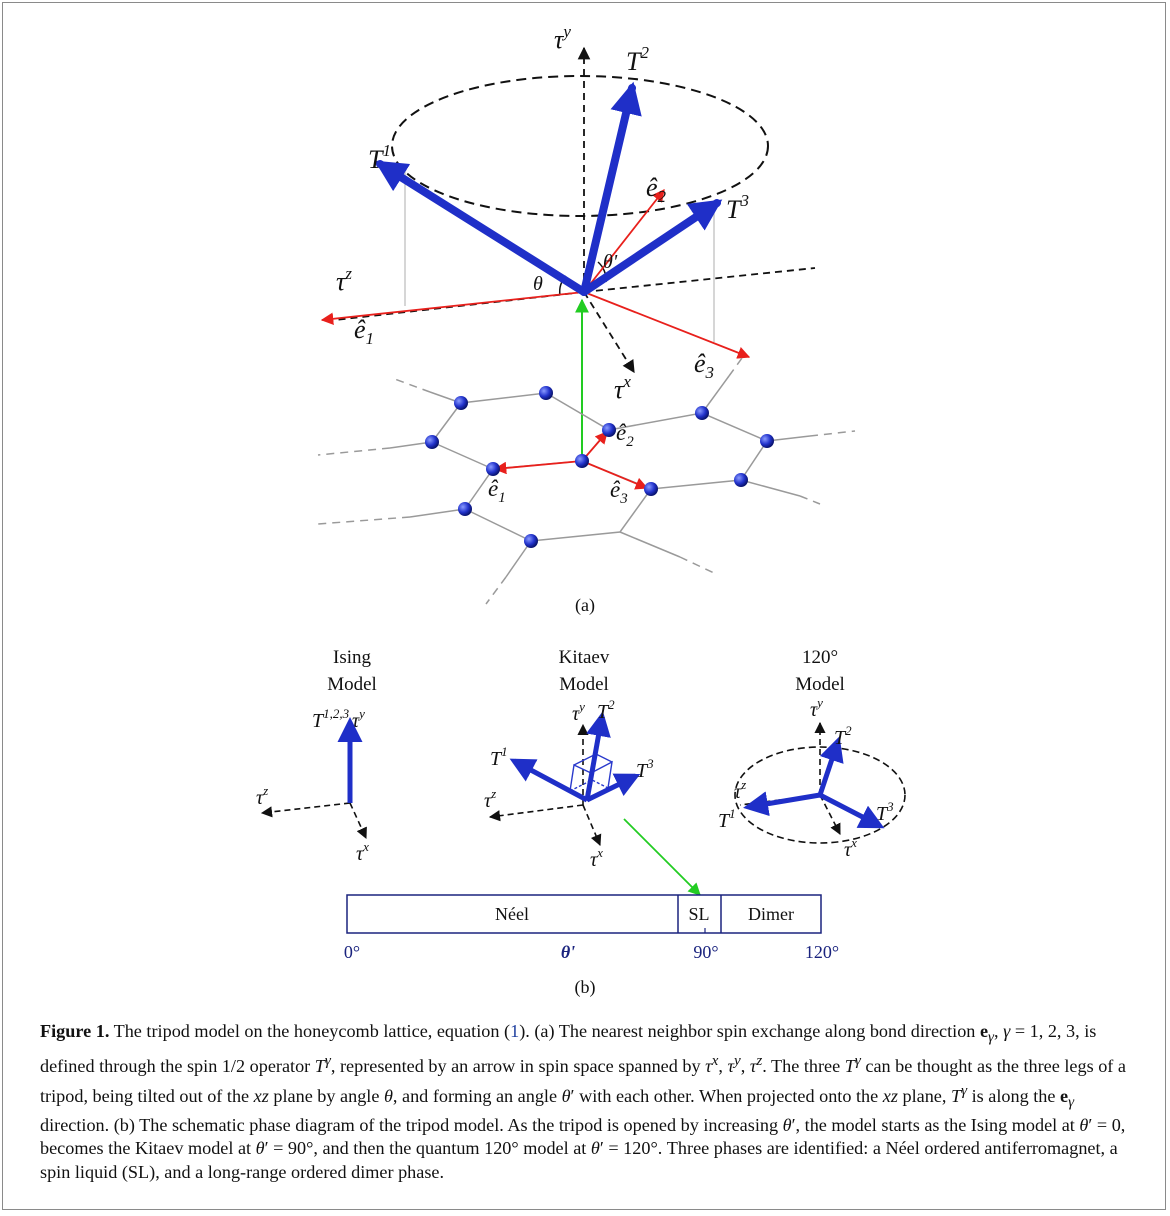 Image resolution: width=1170 pixels, height=1216 pixels. I want to click on ising-title-2: Model, so click(352, 684).